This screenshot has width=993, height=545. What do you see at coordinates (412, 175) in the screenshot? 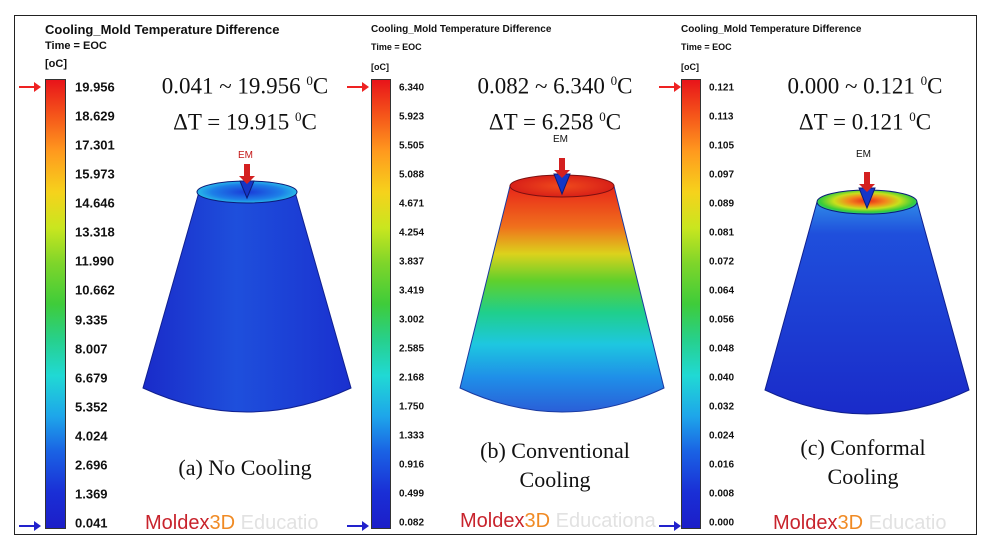
I see `scale-tick: 5.088` at bounding box center [412, 175].